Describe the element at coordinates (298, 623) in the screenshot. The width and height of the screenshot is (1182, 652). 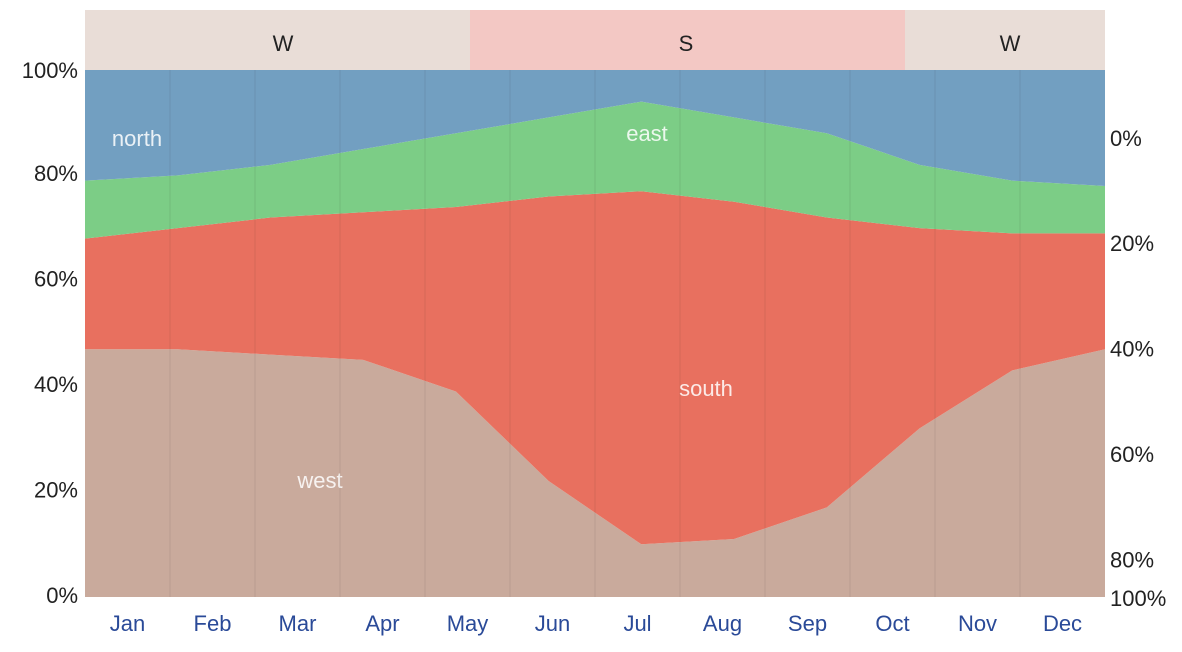
I see `x-tick-label: Mar` at that location.